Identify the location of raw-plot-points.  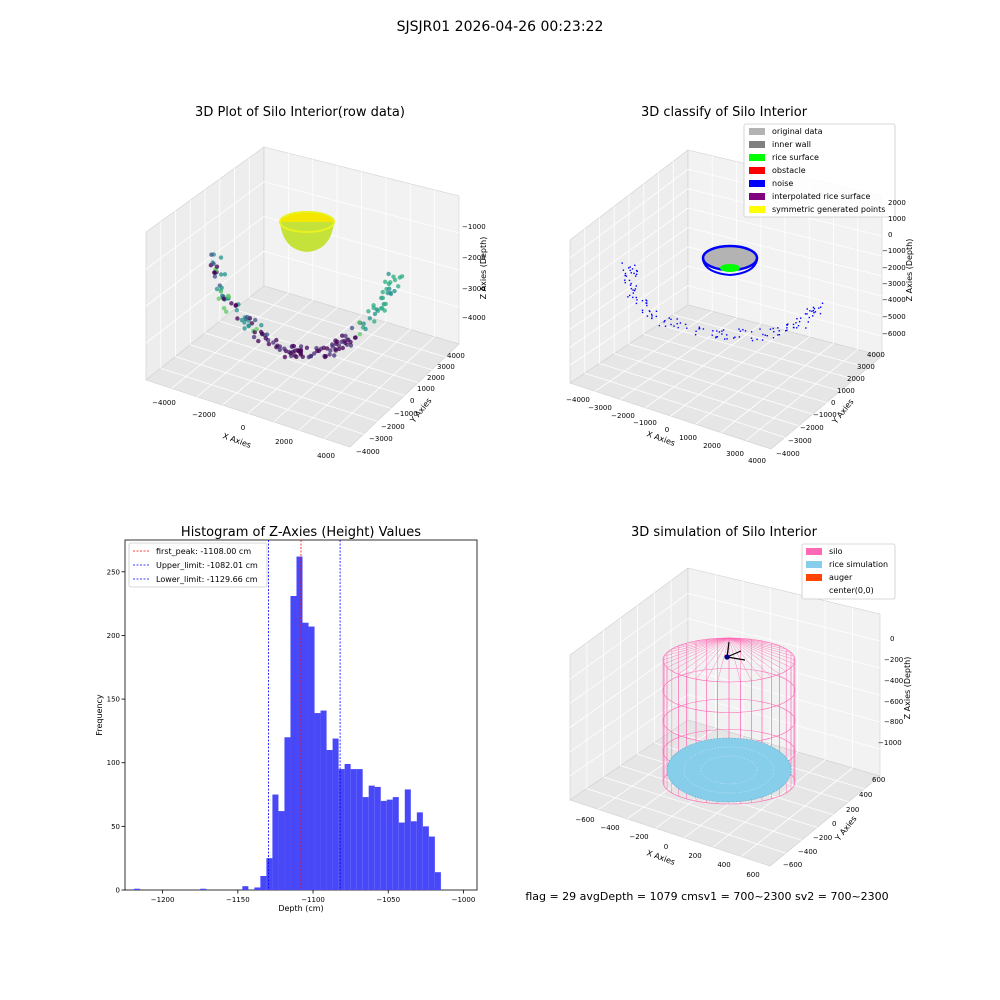
(306, 306).